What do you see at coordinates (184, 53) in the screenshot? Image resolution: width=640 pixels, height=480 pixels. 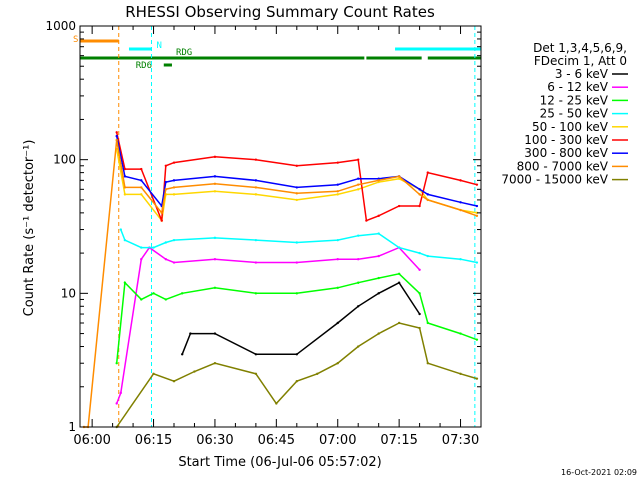 I see `flag-label-rdg: RDG` at bounding box center [184, 53].